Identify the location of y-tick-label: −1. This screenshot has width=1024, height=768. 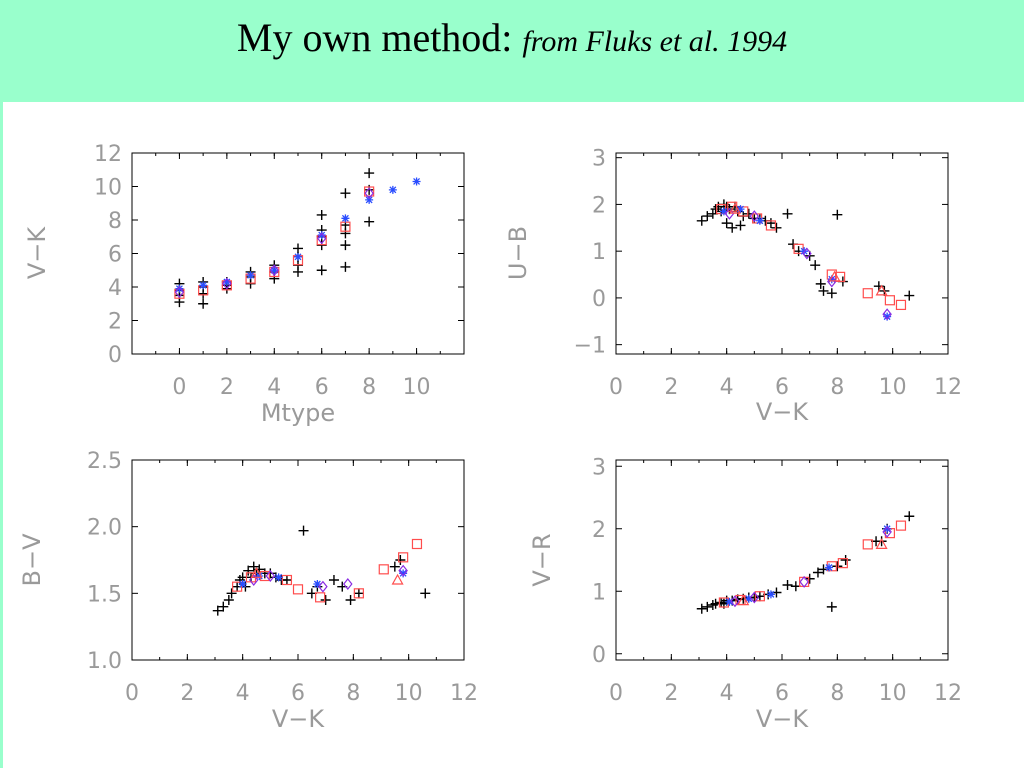
(590, 346).